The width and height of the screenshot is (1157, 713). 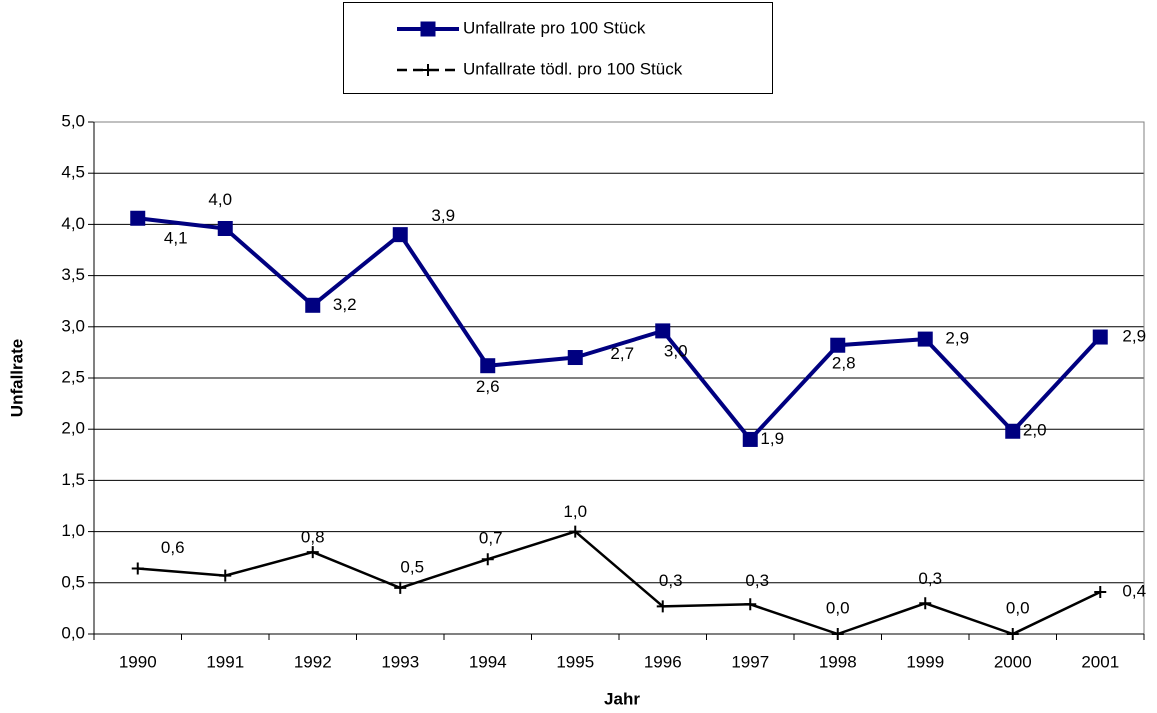 I want to click on x-tick-label: 2001, so click(x=1100, y=661).